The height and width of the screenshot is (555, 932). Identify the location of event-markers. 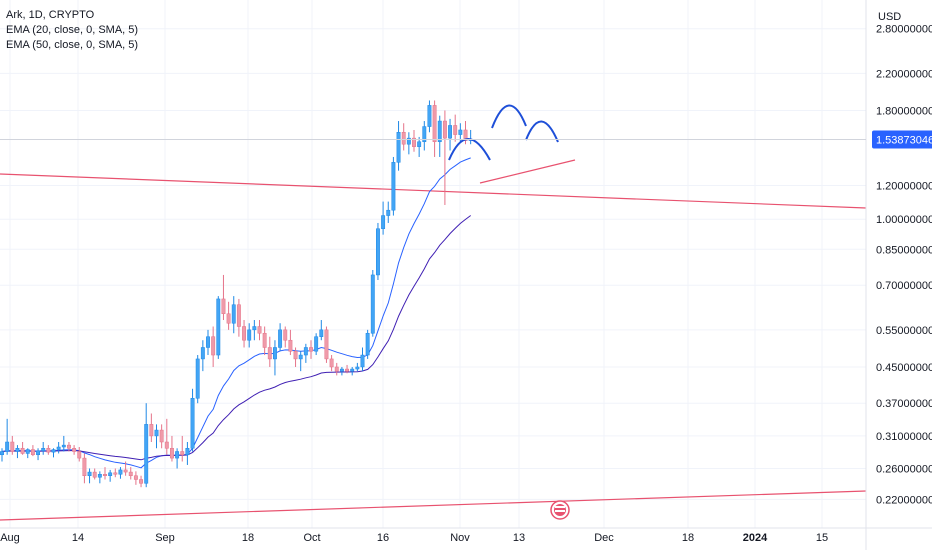
(560, 510).